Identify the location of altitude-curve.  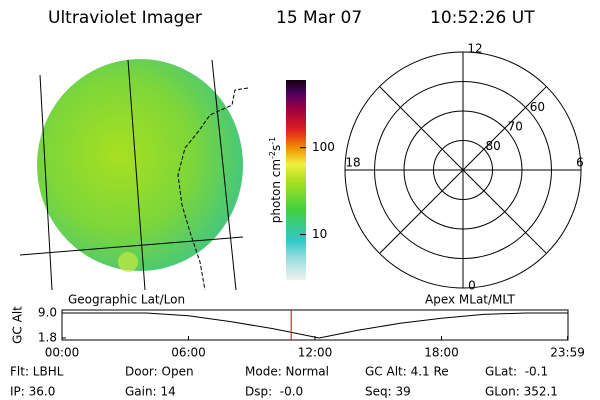
(315, 325).